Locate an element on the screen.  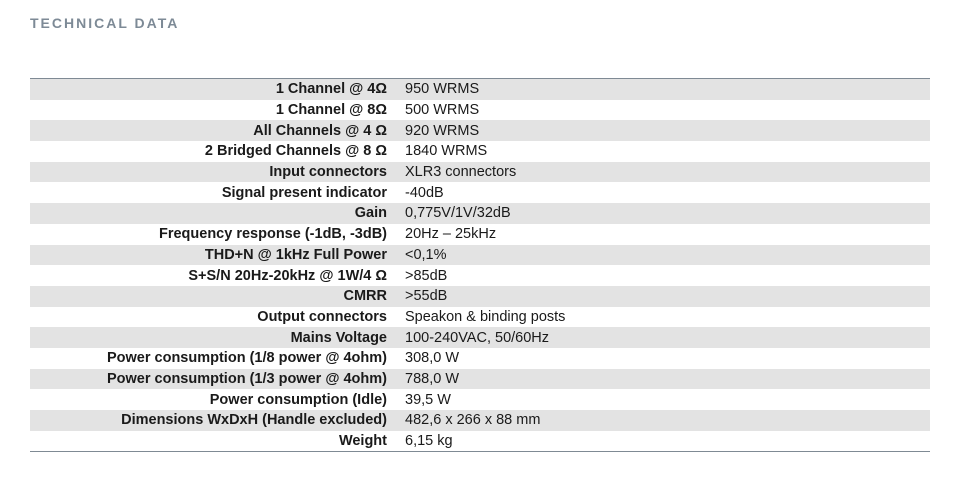
spec-value: 500 WRMS is located at coordinates (442, 110).